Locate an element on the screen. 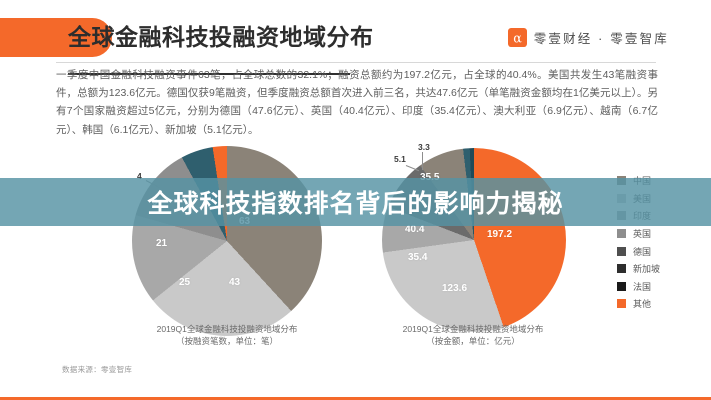 The height and width of the screenshot is (400, 711). legend-item-4: 德国 is located at coordinates (657, 251).